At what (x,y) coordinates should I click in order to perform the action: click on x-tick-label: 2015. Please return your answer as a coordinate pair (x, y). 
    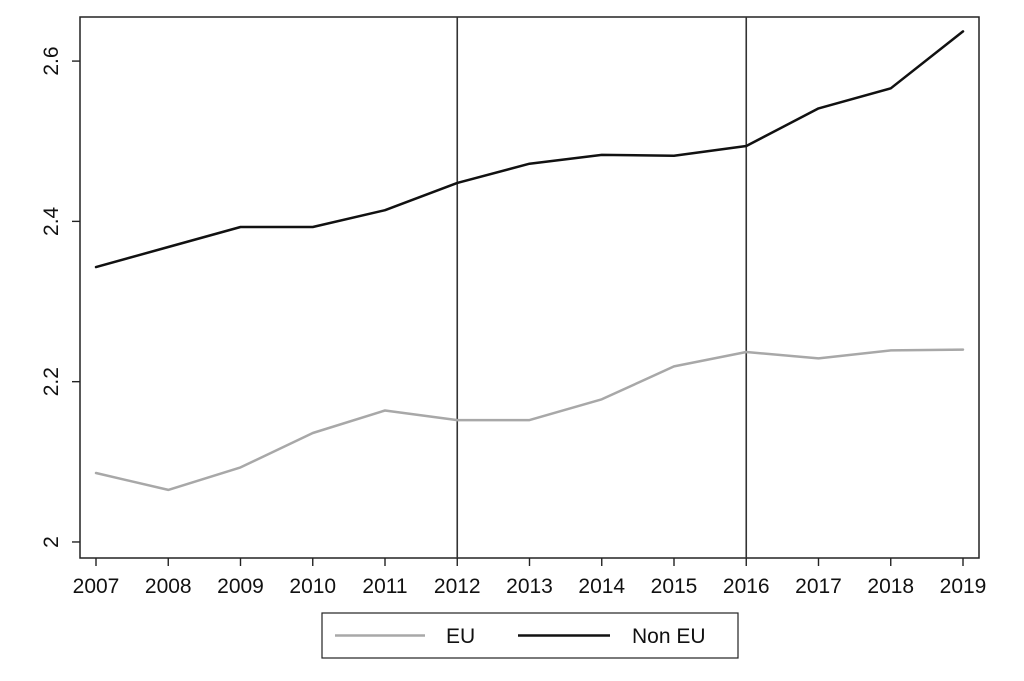
    Looking at the image, I should click on (674, 586).